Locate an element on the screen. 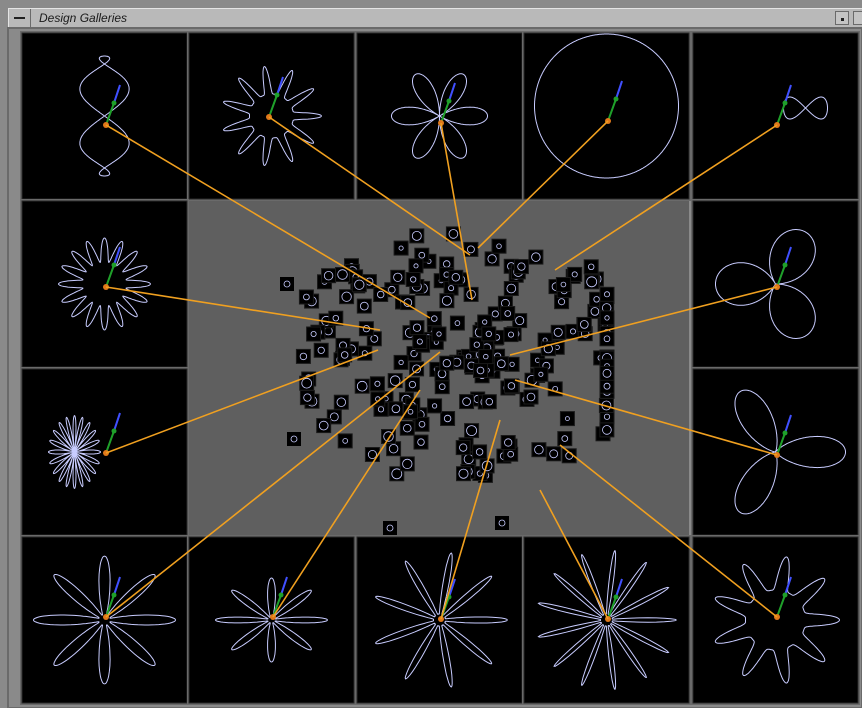 Image resolution: width=862 pixels, height=708 pixels. window-menu-button is located at coordinates (20, 18).